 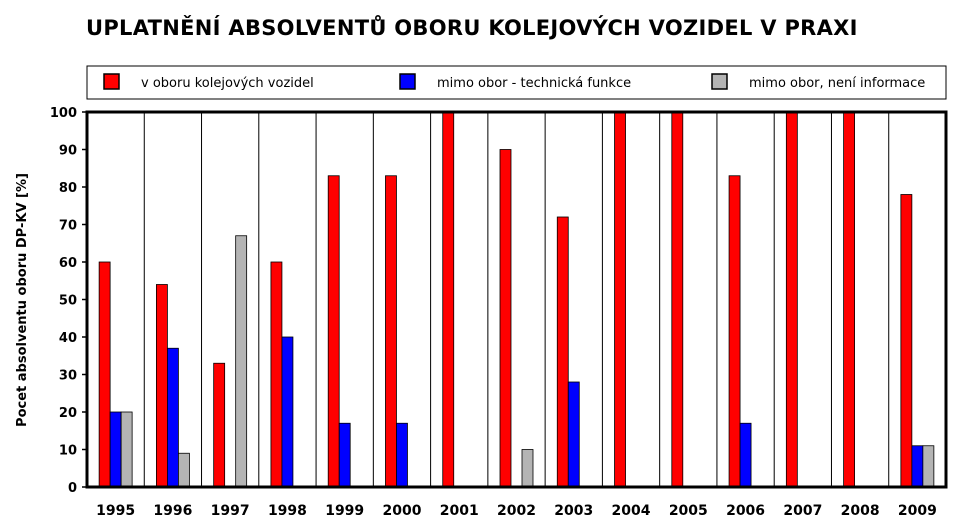 I want to click on x-tick-label: 1997, so click(x=230, y=511).